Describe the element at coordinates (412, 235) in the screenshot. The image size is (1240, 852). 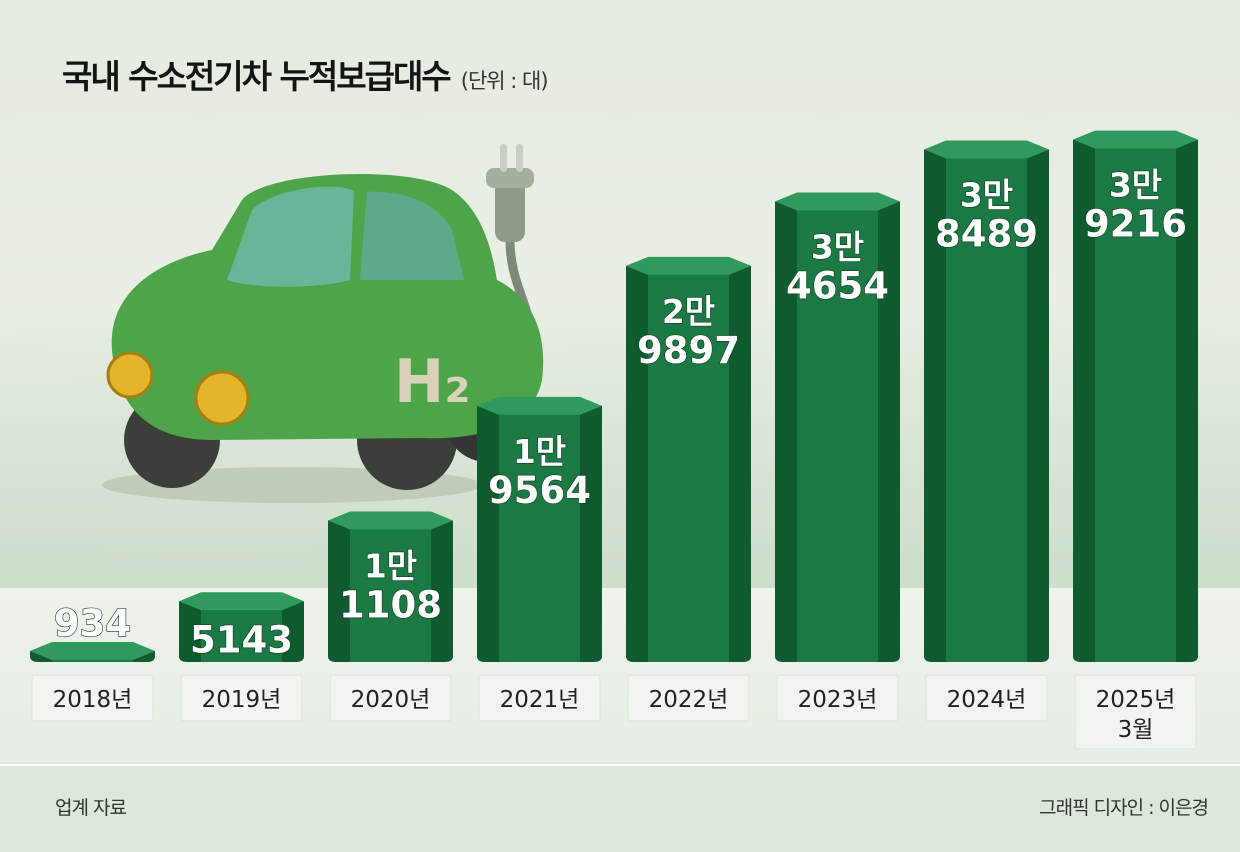
I see `car-window-rear` at that location.